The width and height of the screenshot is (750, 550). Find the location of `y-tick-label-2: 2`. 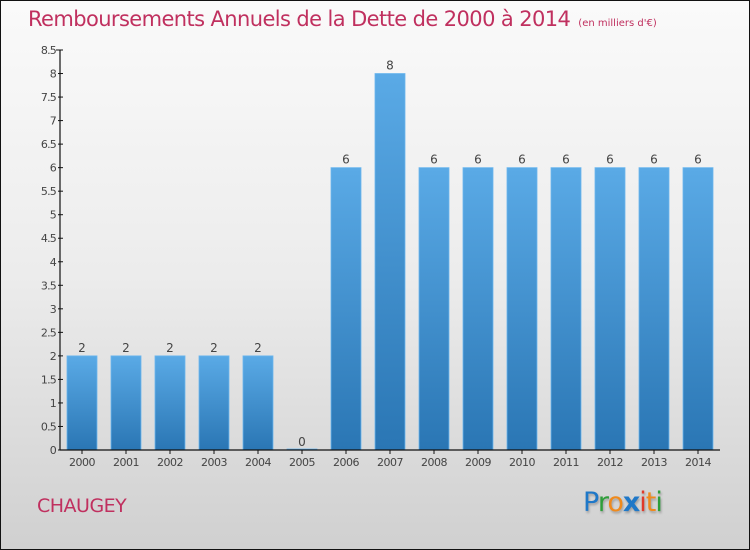

y-tick-label-2: 2 is located at coordinates (53, 356).